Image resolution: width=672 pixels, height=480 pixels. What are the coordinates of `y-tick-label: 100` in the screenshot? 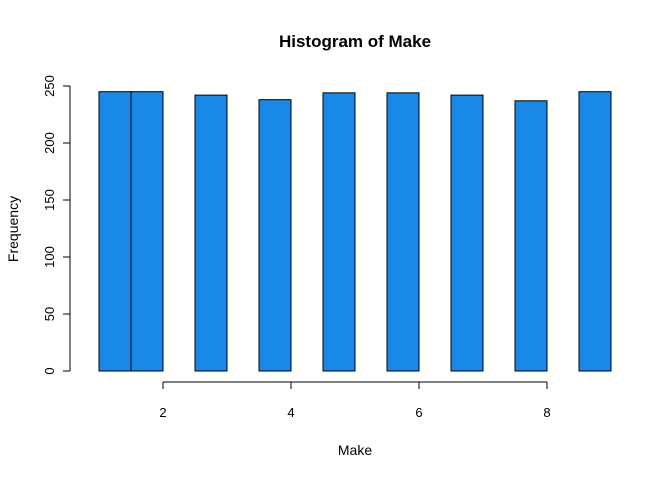 It's located at (49, 257).